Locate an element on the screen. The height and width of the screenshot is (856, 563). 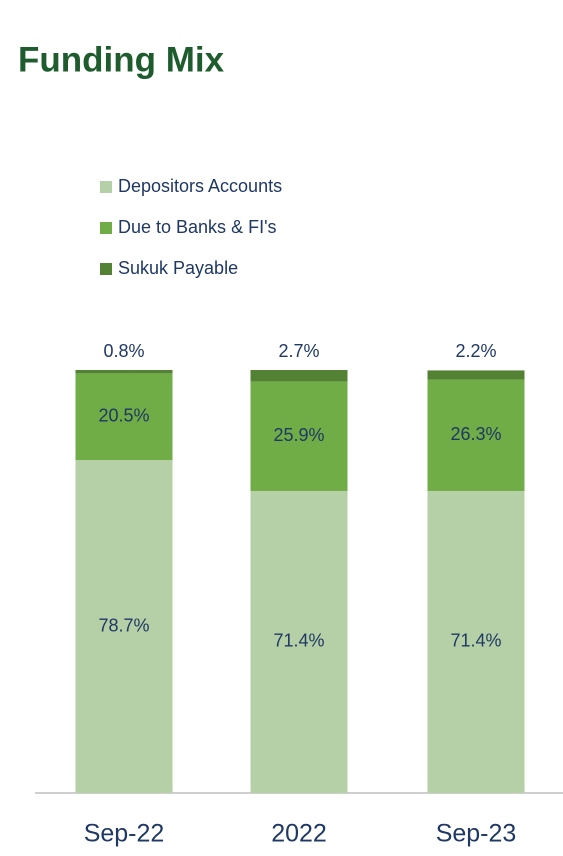
x-tick-label: Sep-22 is located at coordinates (124, 834).